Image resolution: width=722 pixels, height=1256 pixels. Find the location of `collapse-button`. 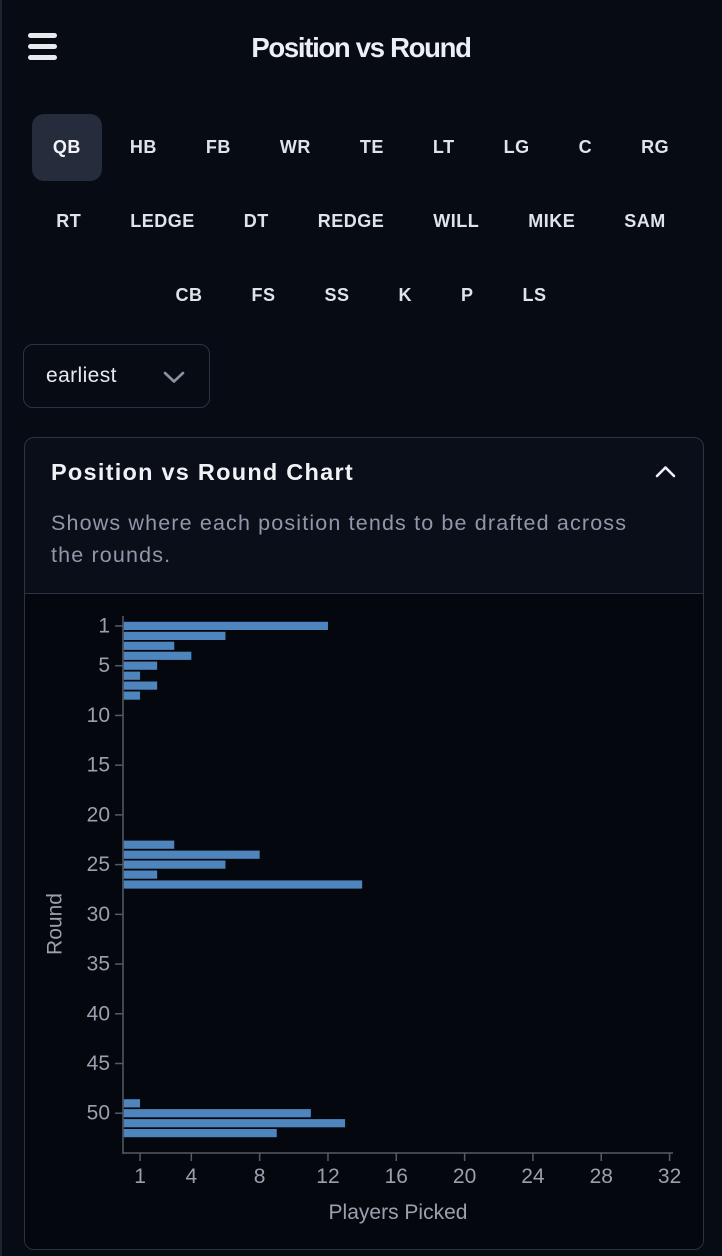

collapse-button is located at coordinates (665, 473).